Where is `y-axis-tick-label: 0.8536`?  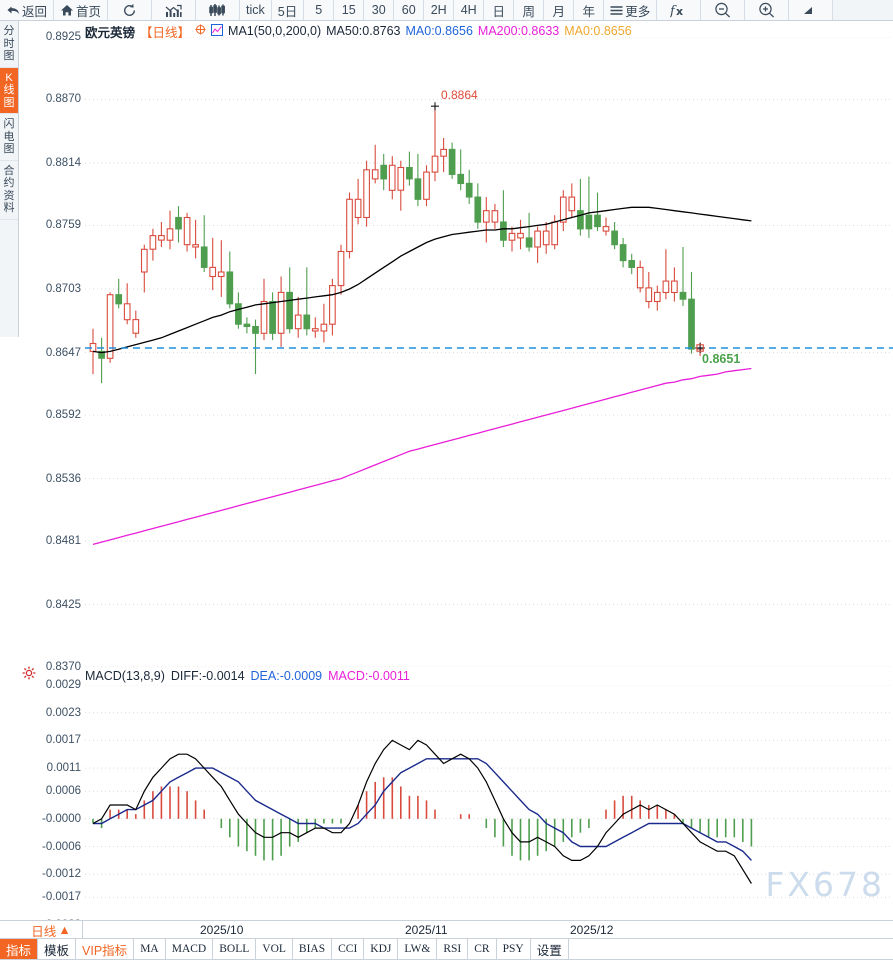 y-axis-tick-label: 0.8536 is located at coordinates (63, 478).